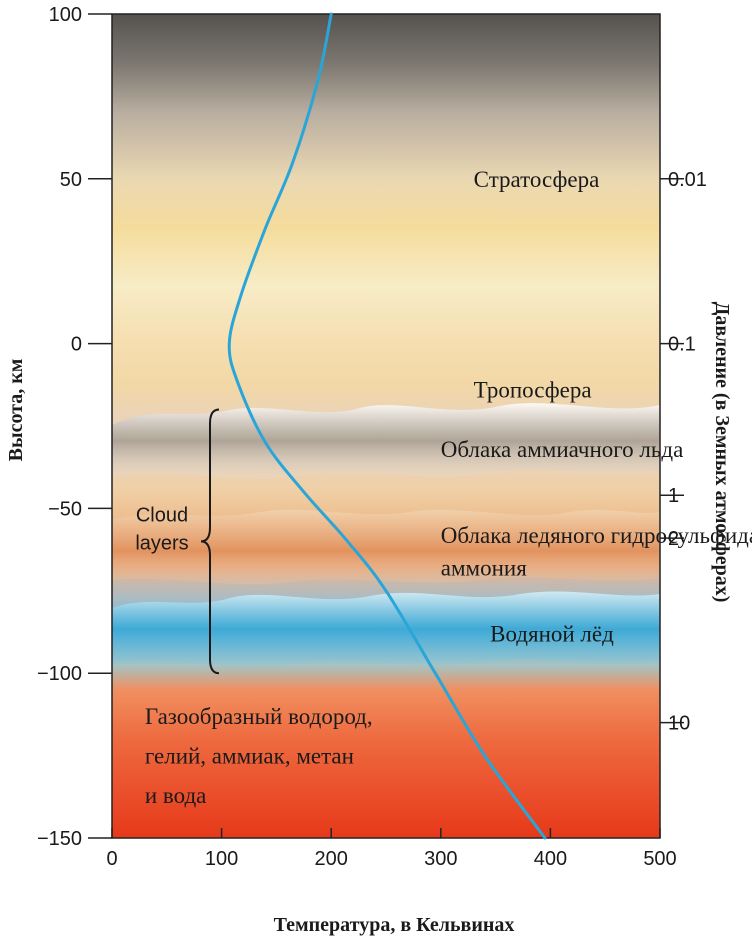 This screenshot has width=752, height=938. What do you see at coordinates (687, 452) in the screenshot?
I see `pressure-tick-labels: 0.01 0.1 1 2 10` at bounding box center [687, 452].